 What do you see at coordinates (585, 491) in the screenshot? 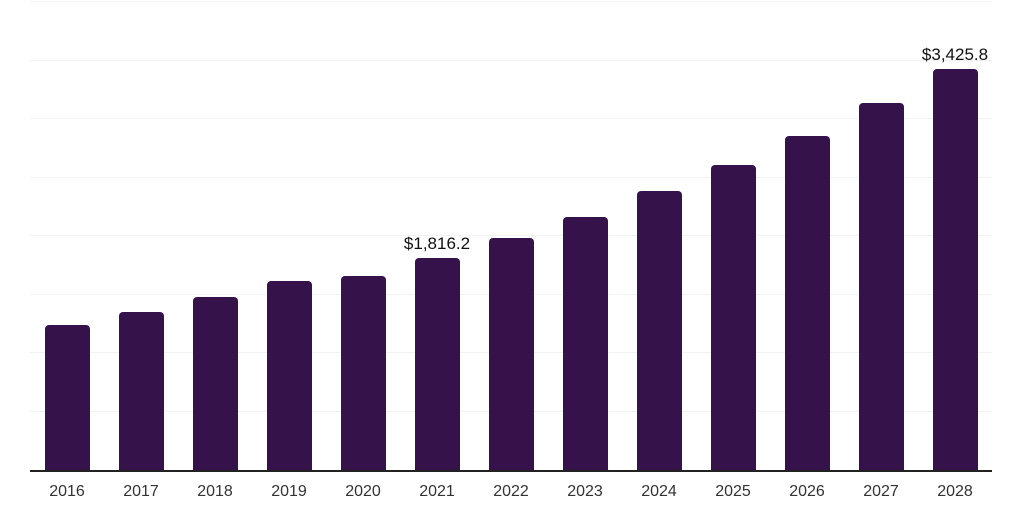
I see `x-tick-label-2023: 2023` at bounding box center [585, 491].